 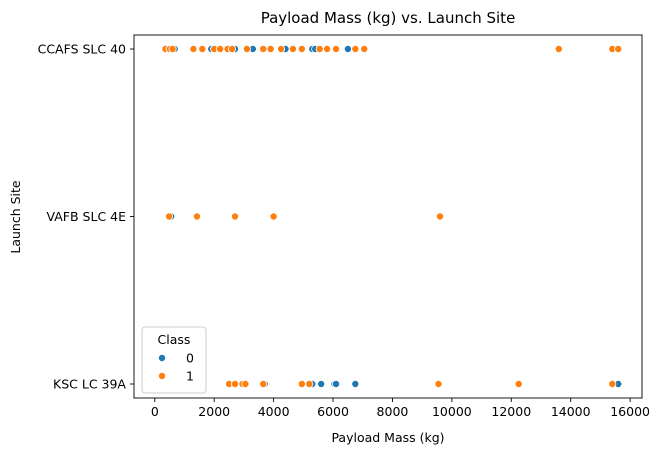 I want to click on y-tick-label: KSC LC 39A, so click(x=89, y=384).